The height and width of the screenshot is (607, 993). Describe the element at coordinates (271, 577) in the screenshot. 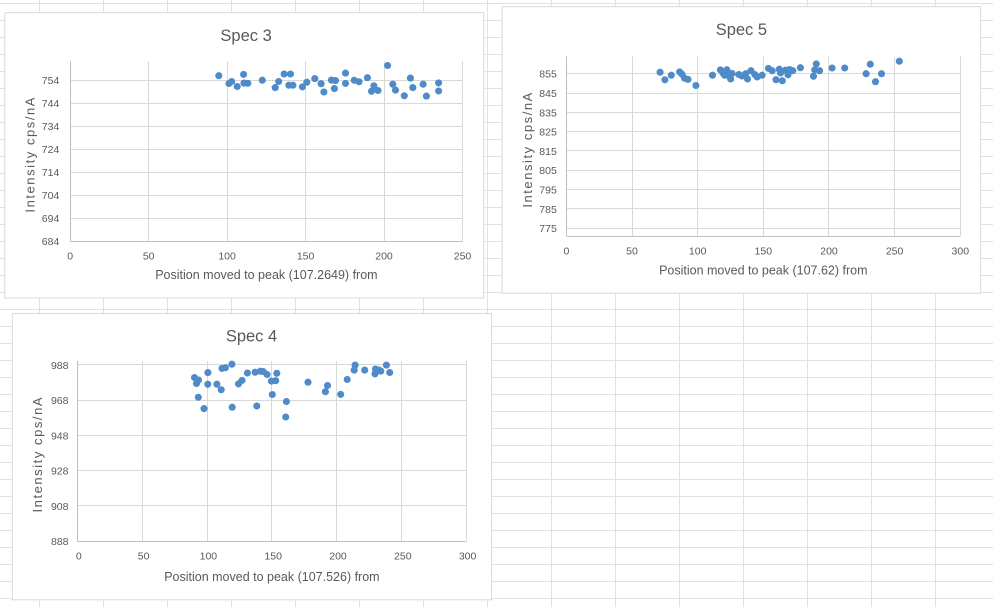

I see `svg-text:Position moved to peak (107.52: Position moved to peak (107.526) from` at that location.